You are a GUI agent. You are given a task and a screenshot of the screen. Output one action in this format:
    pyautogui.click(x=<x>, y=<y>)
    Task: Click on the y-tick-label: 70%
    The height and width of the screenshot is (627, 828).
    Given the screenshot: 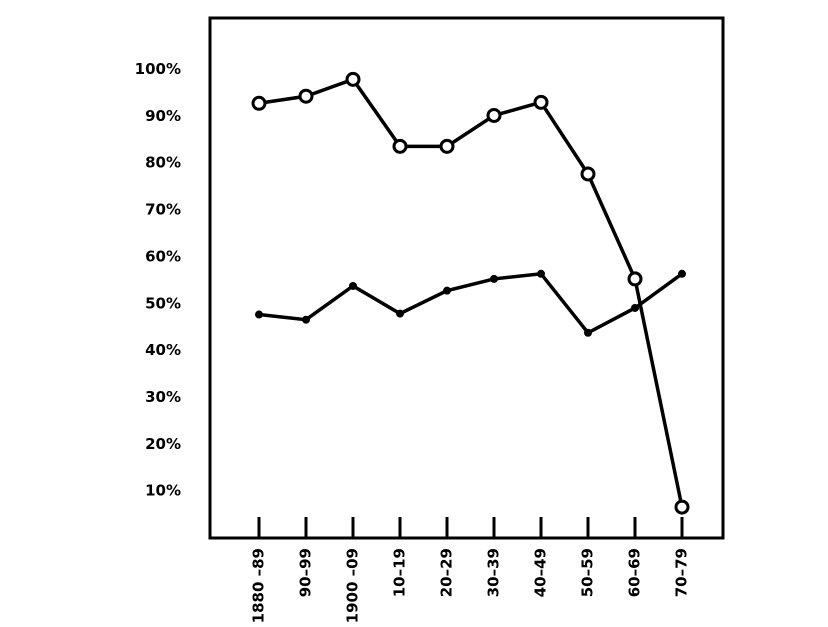 What is the action you would take?
    pyautogui.click(x=163, y=210)
    